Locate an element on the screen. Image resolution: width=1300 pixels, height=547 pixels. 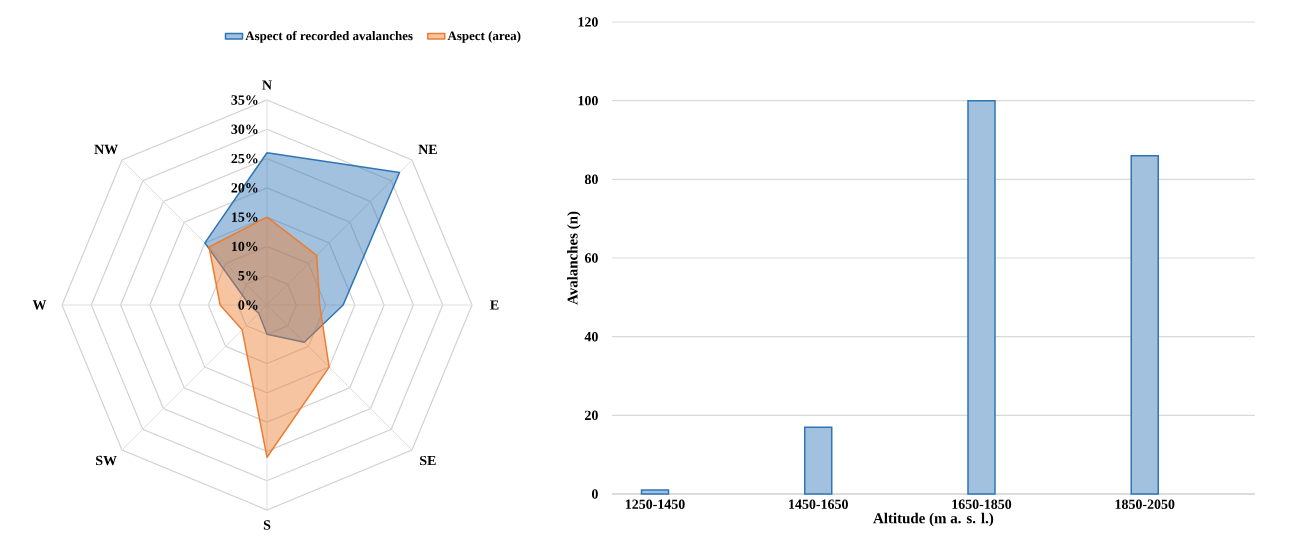
y-tick-label: 60 is located at coordinates (591, 258).